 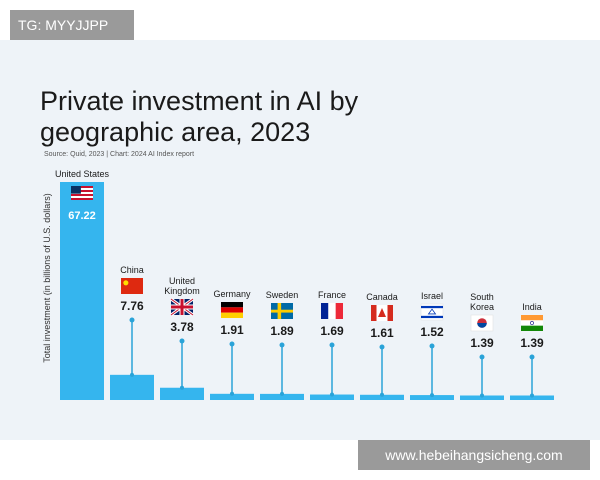 I want to click on stem-dot-israel, so click(x=432, y=346).